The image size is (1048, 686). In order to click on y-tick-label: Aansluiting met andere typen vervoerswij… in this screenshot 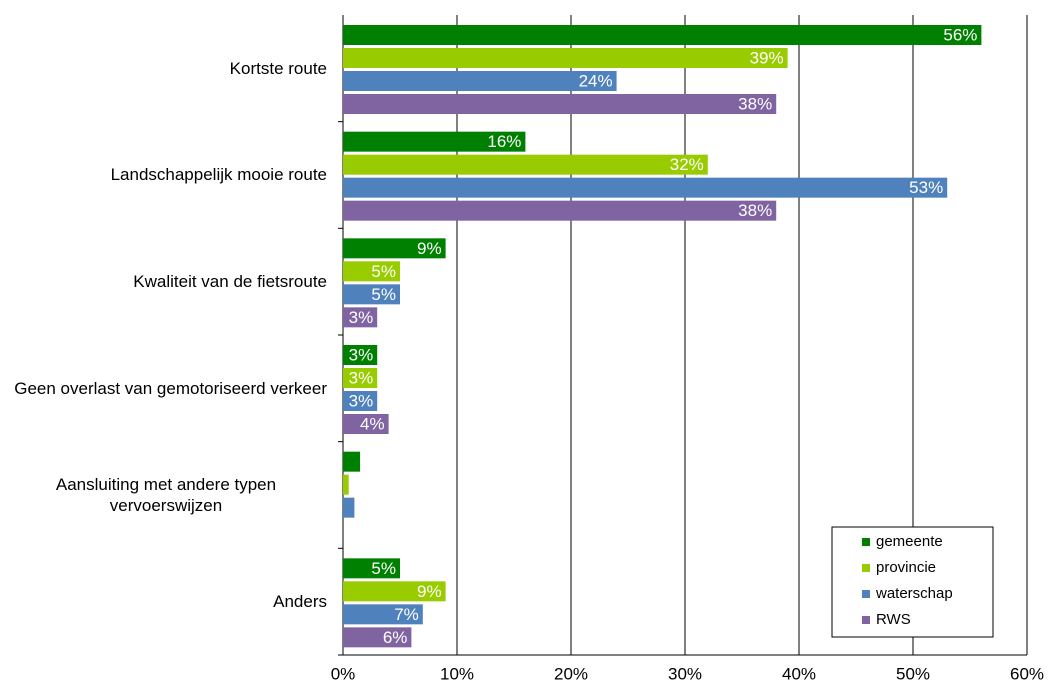, I will do `click(166, 494)`.